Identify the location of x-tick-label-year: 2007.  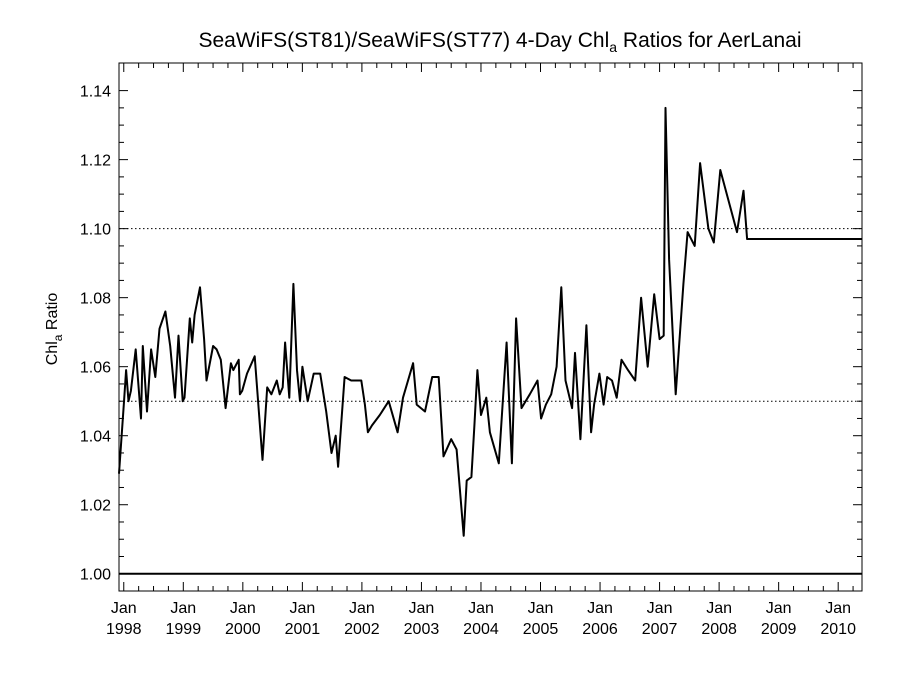
(660, 629).